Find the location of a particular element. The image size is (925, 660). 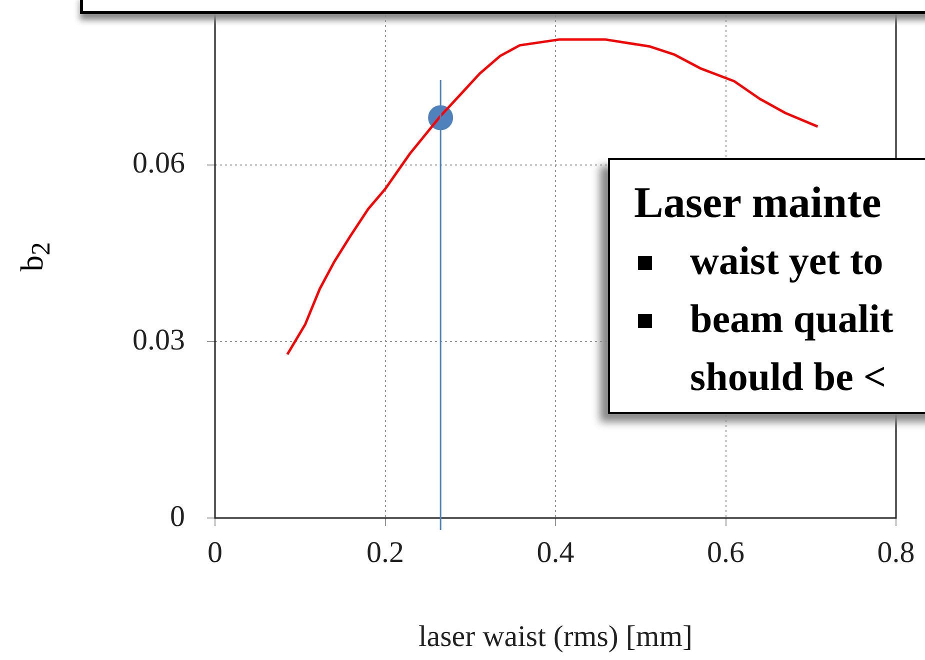

x-tick-label: 0.6 is located at coordinates (725, 552).